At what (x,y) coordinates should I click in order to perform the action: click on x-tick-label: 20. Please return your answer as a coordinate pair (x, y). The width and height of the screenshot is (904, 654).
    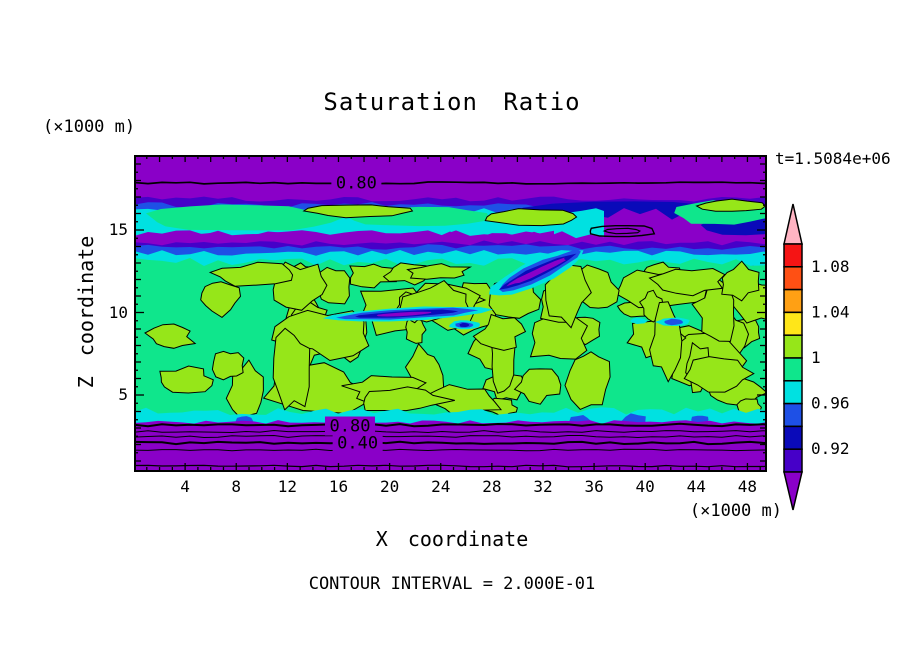
    Looking at the image, I should click on (389, 486).